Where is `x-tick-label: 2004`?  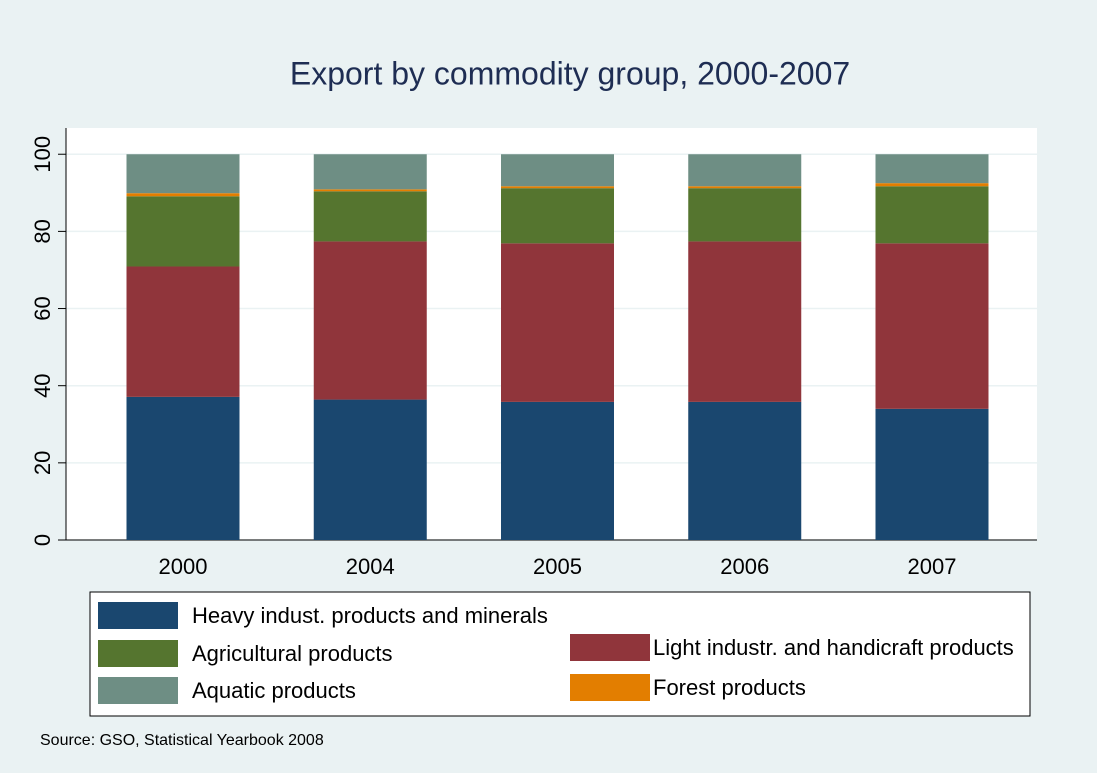 x-tick-label: 2004 is located at coordinates (370, 566).